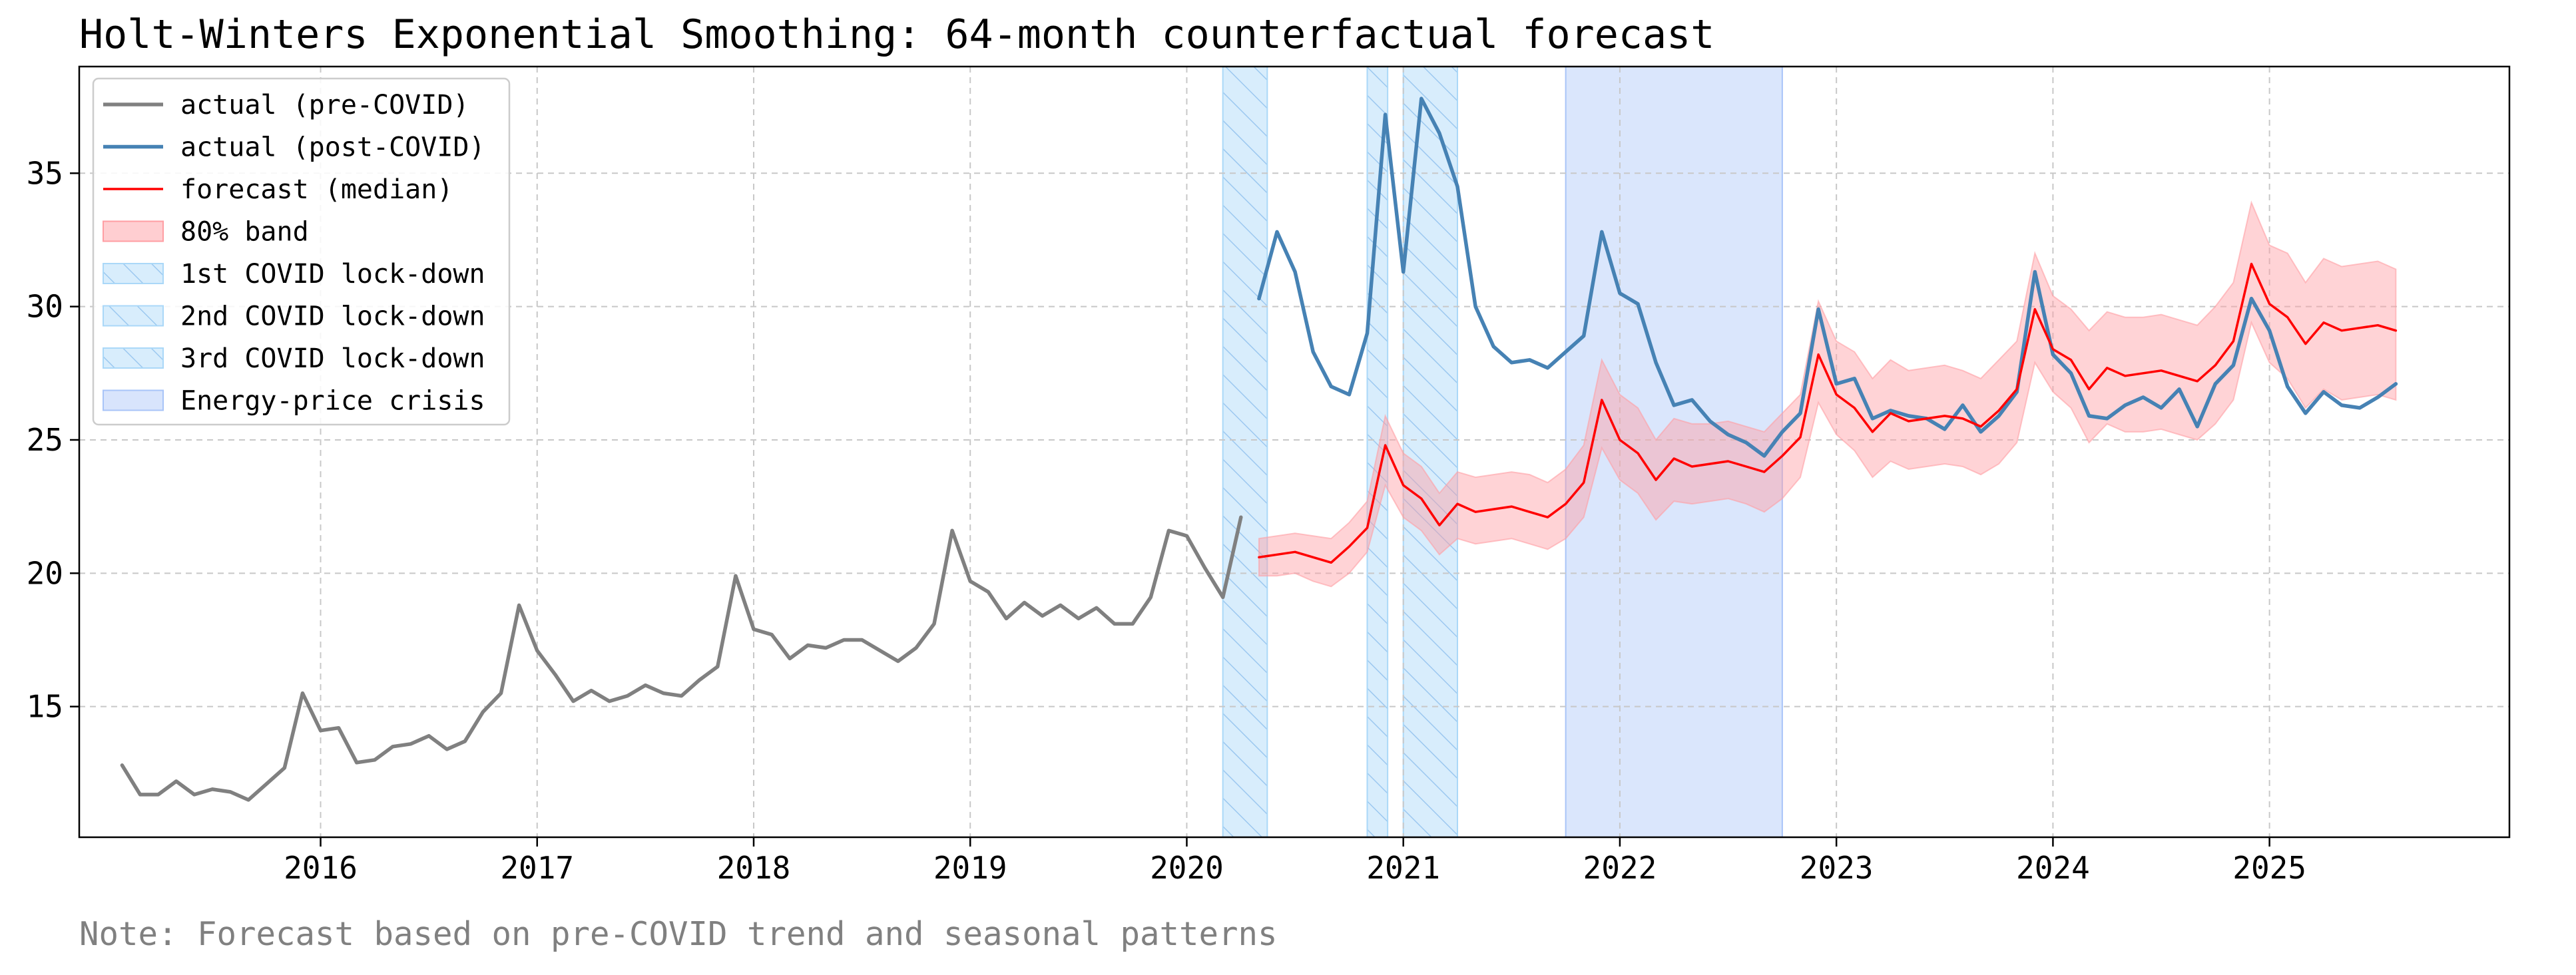  What do you see at coordinates (1187, 868) in the screenshot?
I see `x-tick-label-2020: 2020` at bounding box center [1187, 868].